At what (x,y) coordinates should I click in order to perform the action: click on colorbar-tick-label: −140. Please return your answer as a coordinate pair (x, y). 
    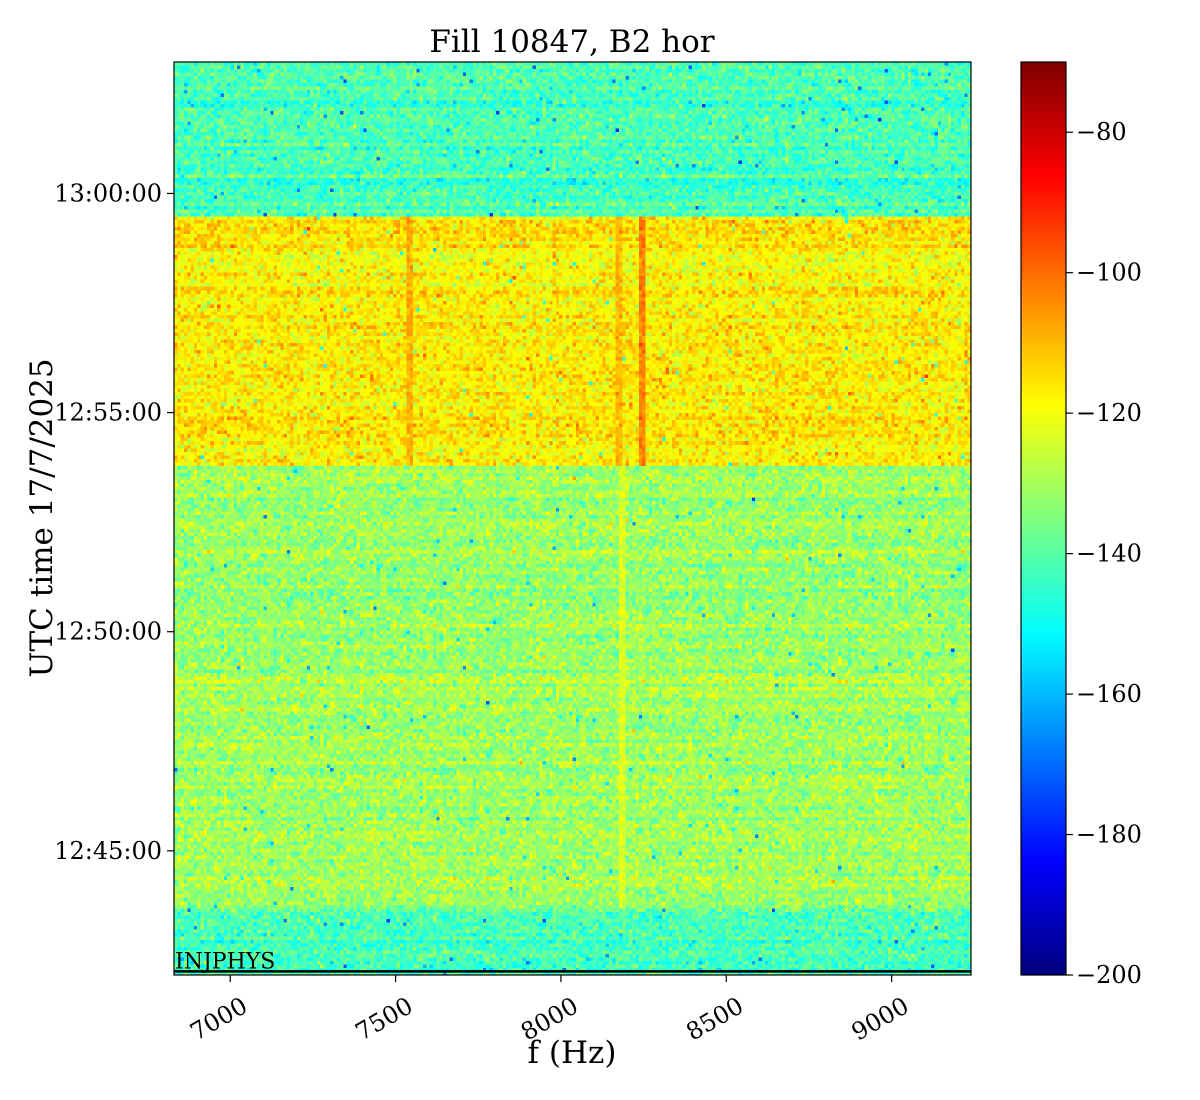
    Looking at the image, I should click on (1109, 554).